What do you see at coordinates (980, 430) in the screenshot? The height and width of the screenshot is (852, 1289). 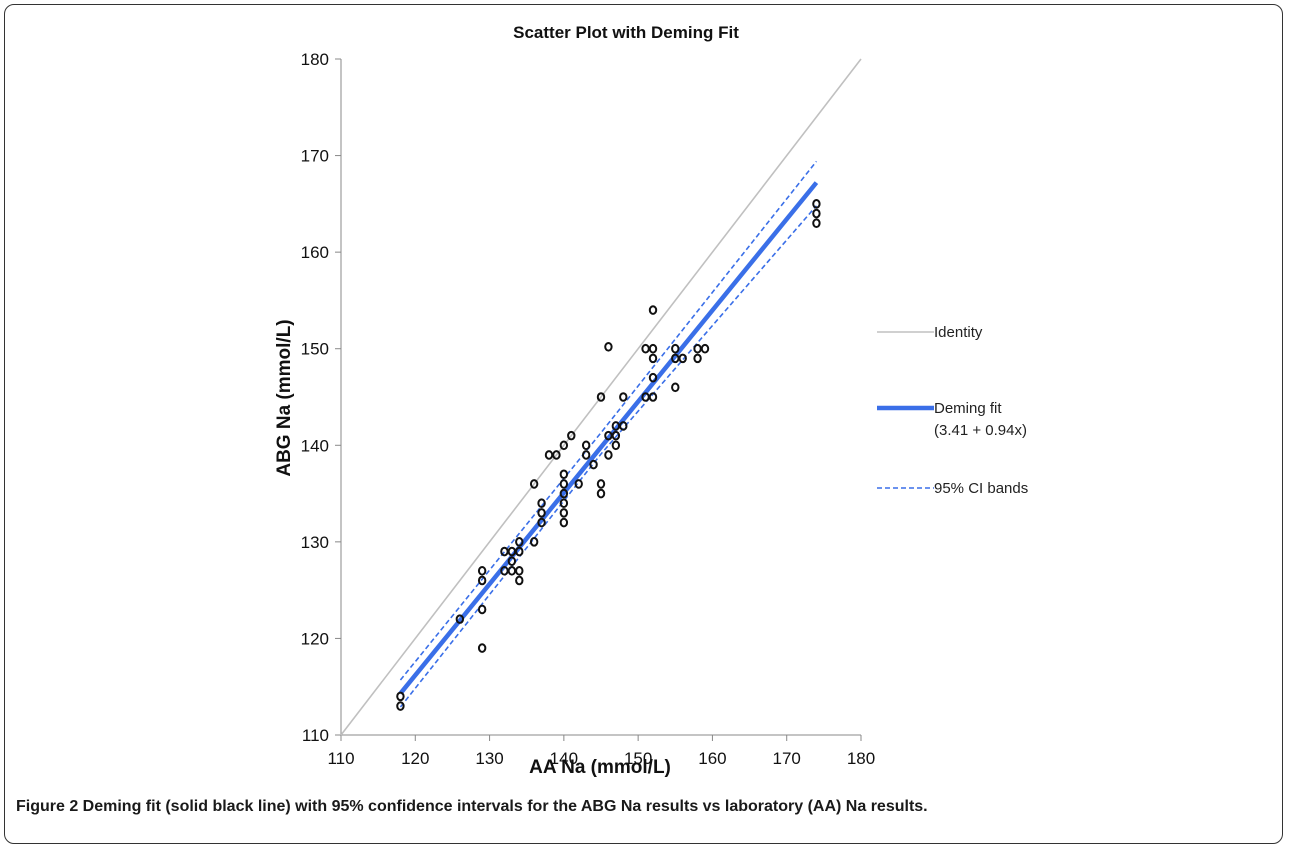 I see `legend-sublabel-fit: (3.41 + 0.94x)` at bounding box center [980, 430].